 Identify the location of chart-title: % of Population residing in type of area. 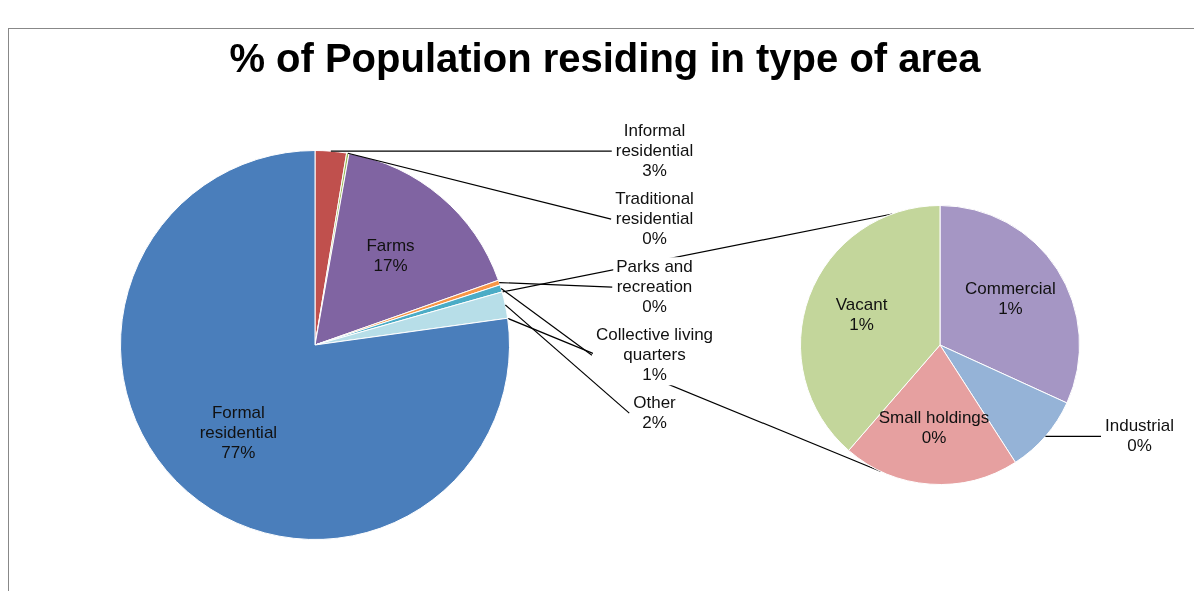
(605, 58).